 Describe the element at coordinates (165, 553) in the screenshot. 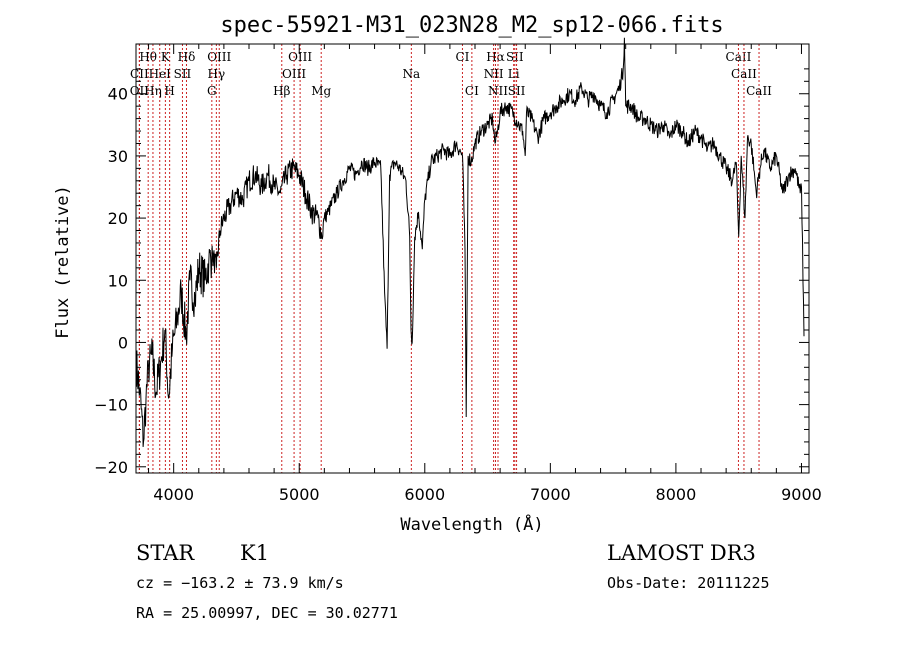

I see `object-class: STAR` at that location.